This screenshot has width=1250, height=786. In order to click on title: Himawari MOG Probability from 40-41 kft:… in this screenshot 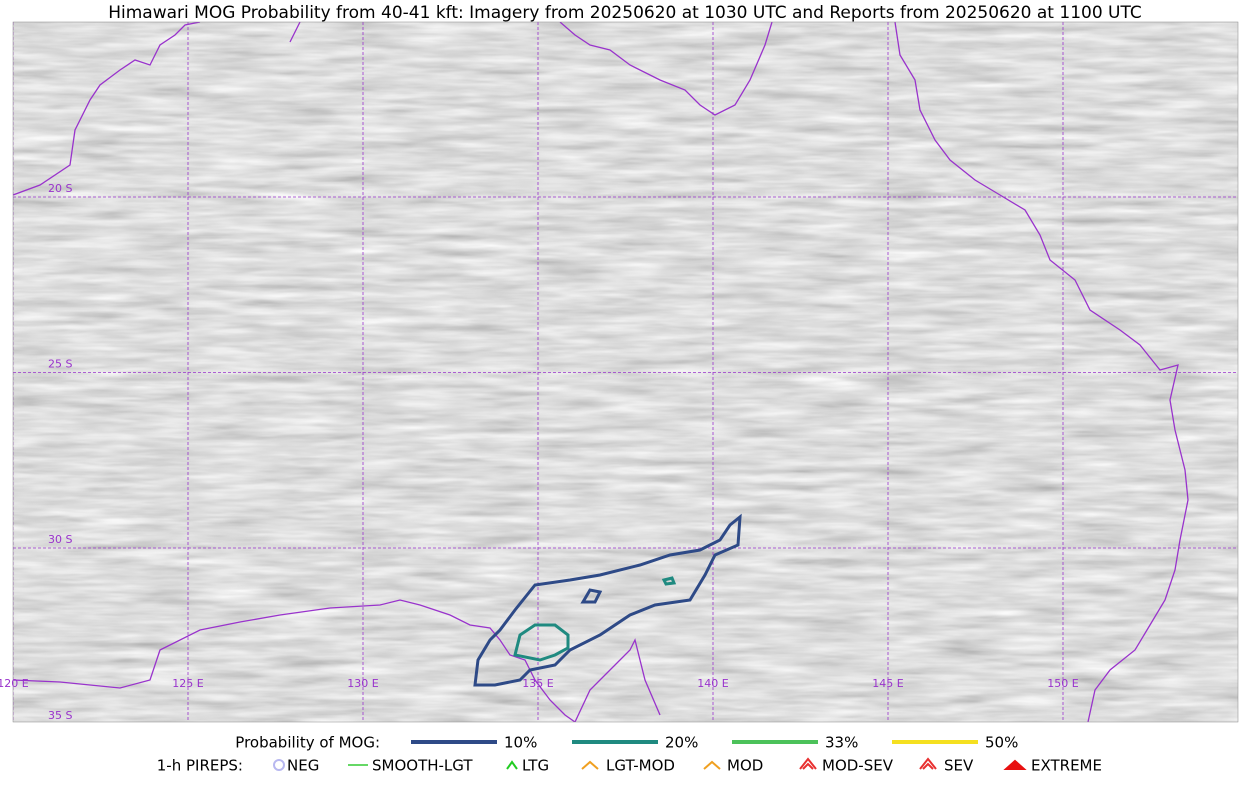, I will do `click(625, 13)`.